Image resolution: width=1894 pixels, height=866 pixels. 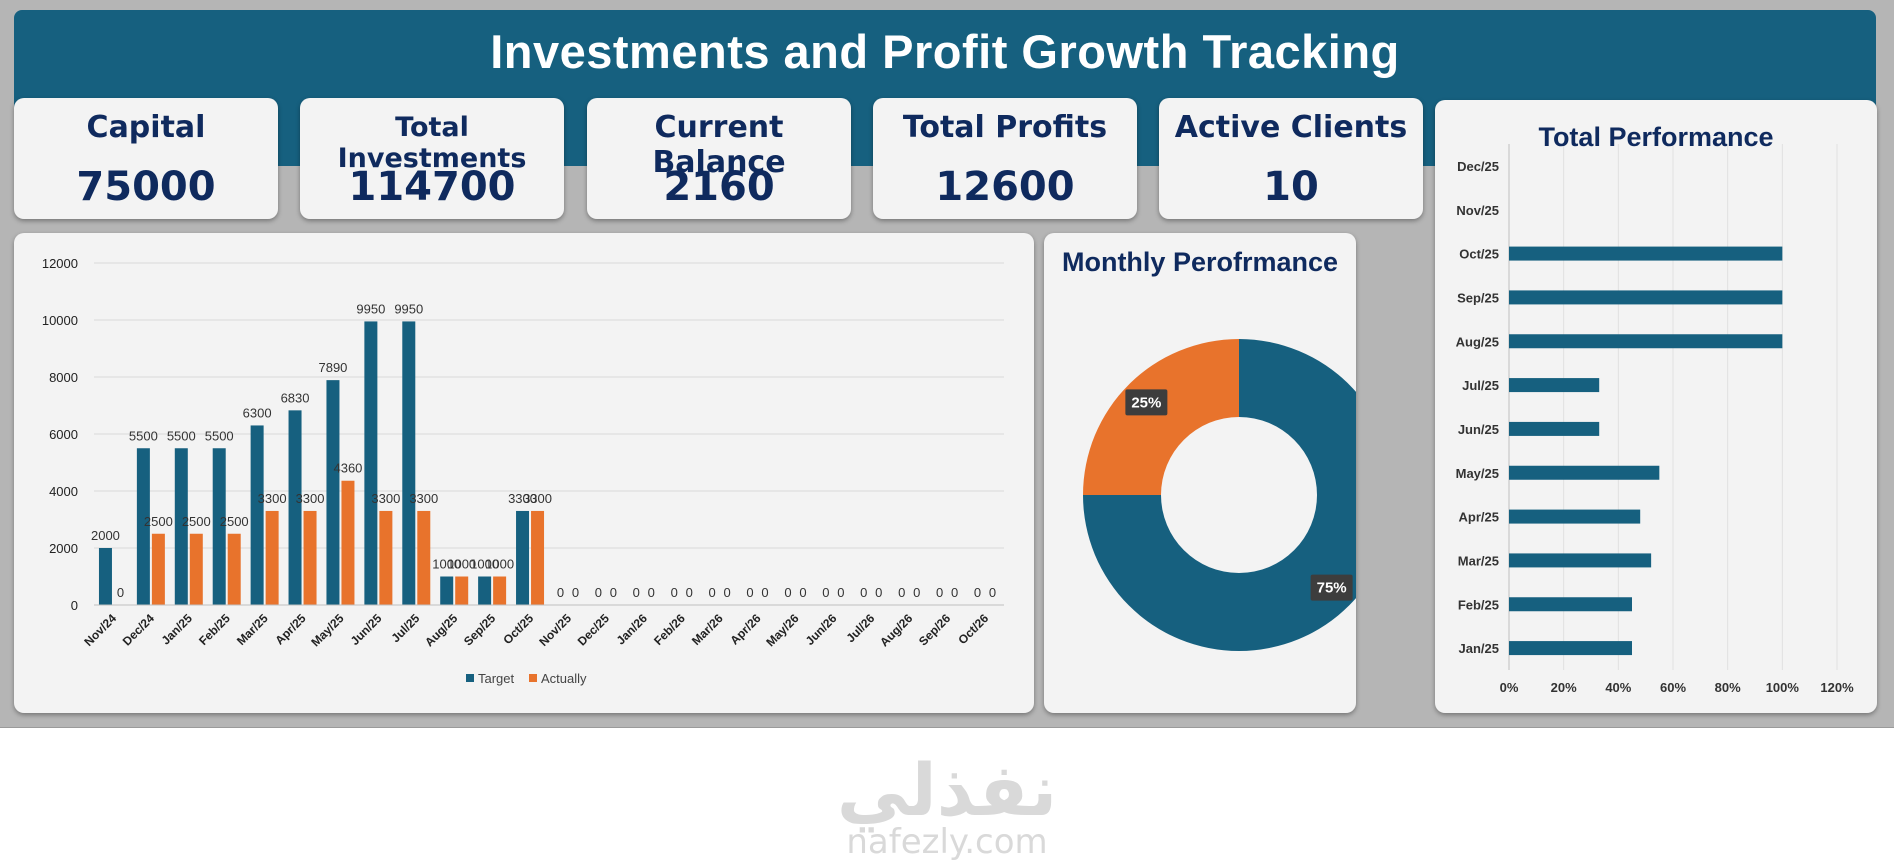 What do you see at coordinates (432, 143) in the screenshot?
I see `kpi-label: Total Investments` at bounding box center [432, 143].